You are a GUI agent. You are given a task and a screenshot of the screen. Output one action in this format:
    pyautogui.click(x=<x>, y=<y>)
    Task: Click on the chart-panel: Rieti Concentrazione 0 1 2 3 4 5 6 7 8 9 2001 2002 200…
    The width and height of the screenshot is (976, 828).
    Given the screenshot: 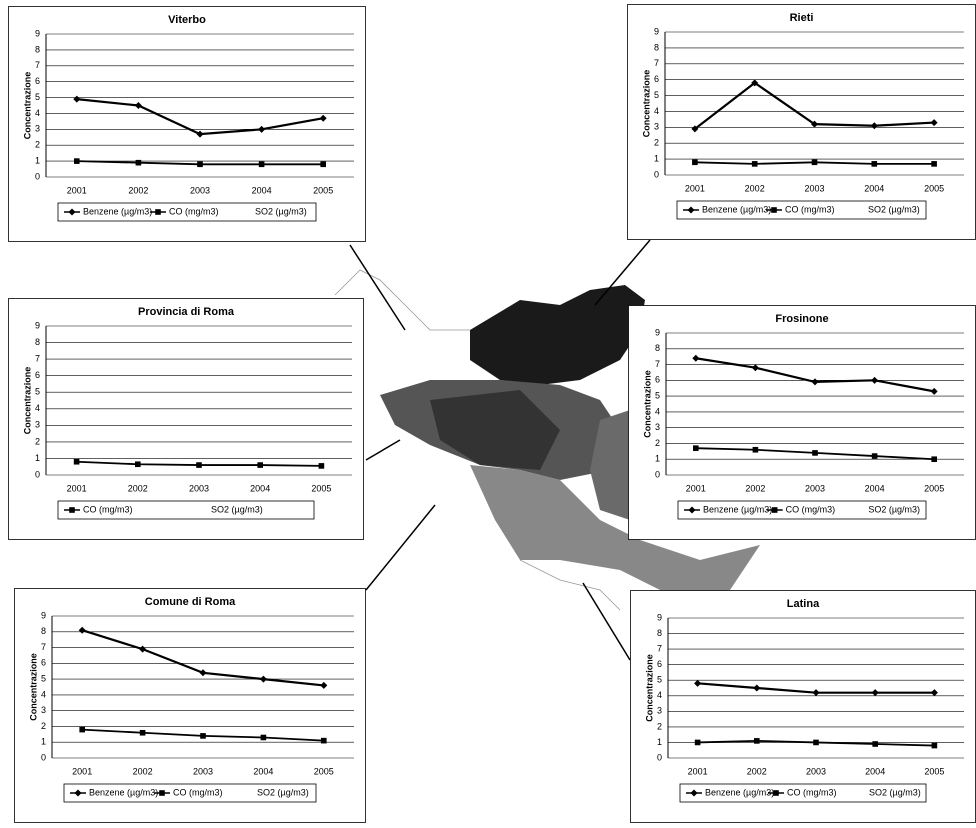 What is the action you would take?
    pyautogui.click(x=801, y=122)
    